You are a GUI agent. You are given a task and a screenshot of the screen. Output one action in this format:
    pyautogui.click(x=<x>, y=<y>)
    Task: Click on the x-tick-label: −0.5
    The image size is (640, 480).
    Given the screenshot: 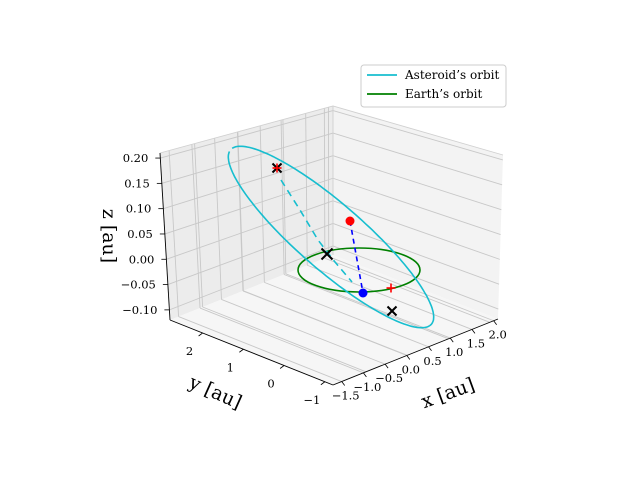 What is the action you would take?
    pyautogui.click(x=389, y=378)
    